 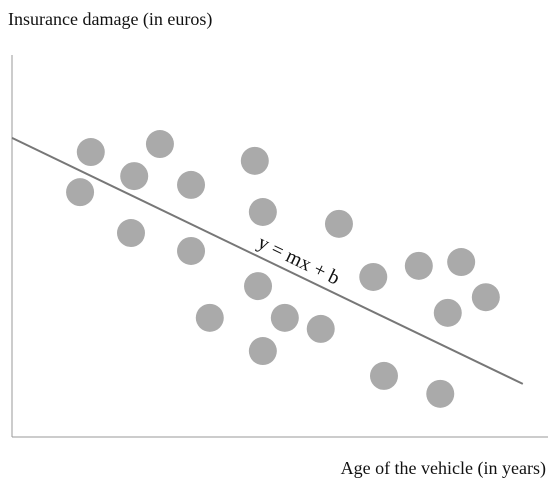 I want to click on x-axis-label: Age of the vehicle (in years), so click(x=443, y=468).